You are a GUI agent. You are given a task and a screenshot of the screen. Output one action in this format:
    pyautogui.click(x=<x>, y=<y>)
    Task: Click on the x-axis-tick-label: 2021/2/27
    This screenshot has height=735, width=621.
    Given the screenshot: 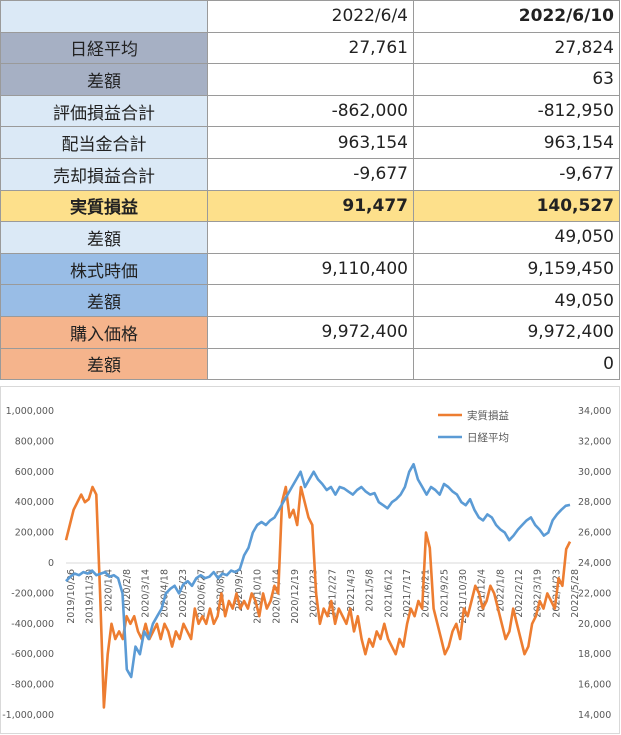 What is the action you would take?
    pyautogui.click(x=332, y=593)
    